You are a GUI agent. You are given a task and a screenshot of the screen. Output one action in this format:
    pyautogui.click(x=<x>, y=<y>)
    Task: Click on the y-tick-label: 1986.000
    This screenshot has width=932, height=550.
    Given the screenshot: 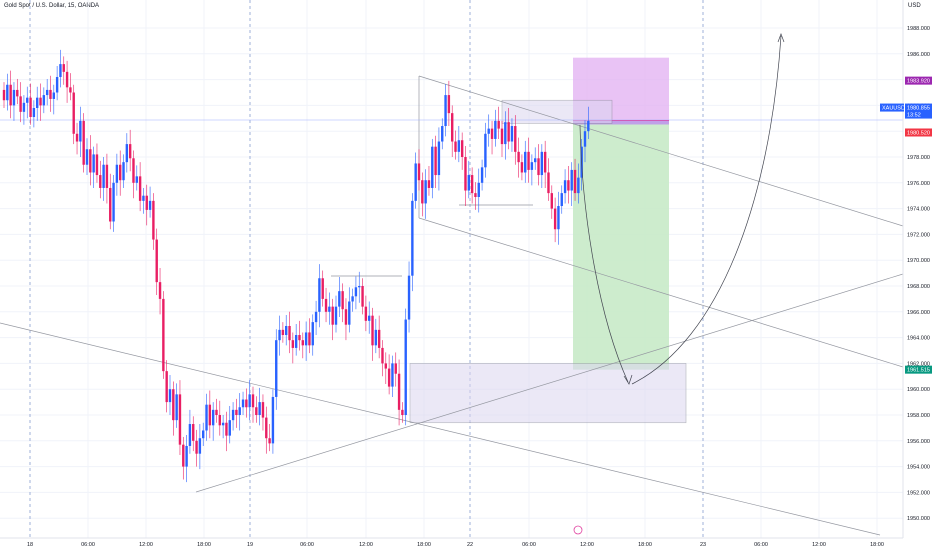 What is the action you would take?
    pyautogui.click(x=918, y=55)
    